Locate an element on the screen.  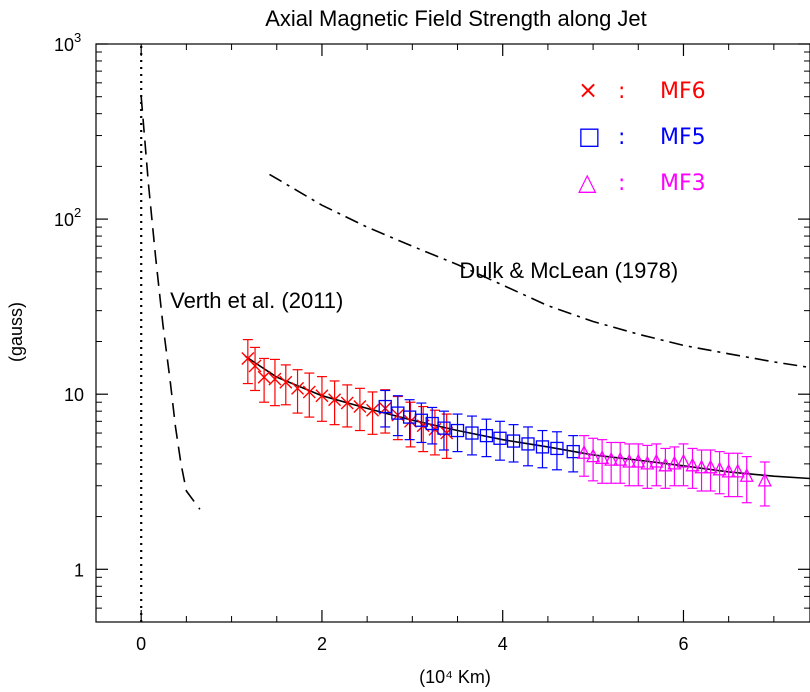
legend-marker: × is located at coordinates (588, 90).